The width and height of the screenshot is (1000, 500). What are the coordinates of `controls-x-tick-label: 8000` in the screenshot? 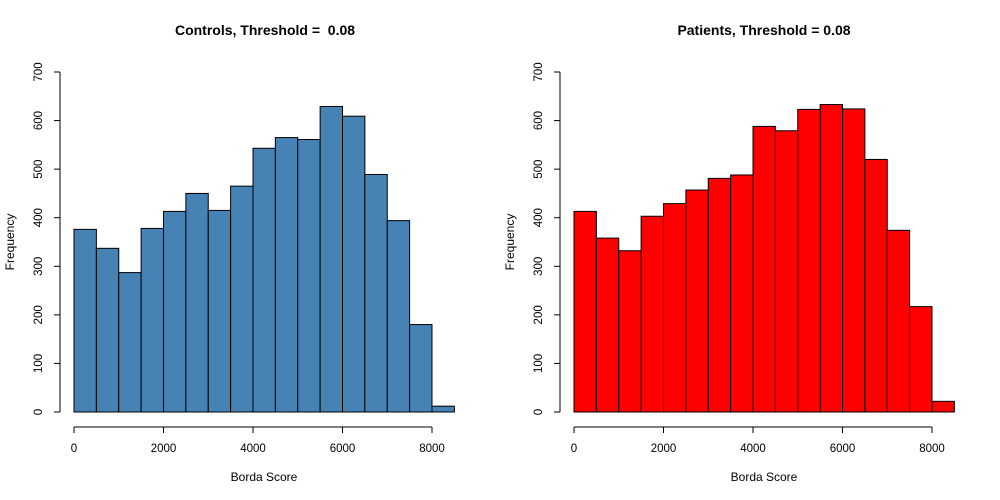 It's located at (432, 449).